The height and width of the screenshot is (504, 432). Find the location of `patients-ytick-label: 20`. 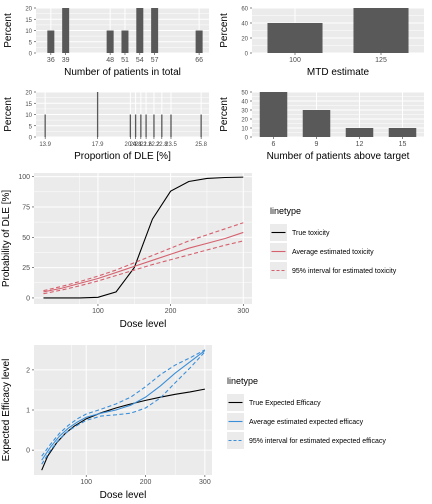

patients-ytick-label: 20 is located at coordinates (28, 10).